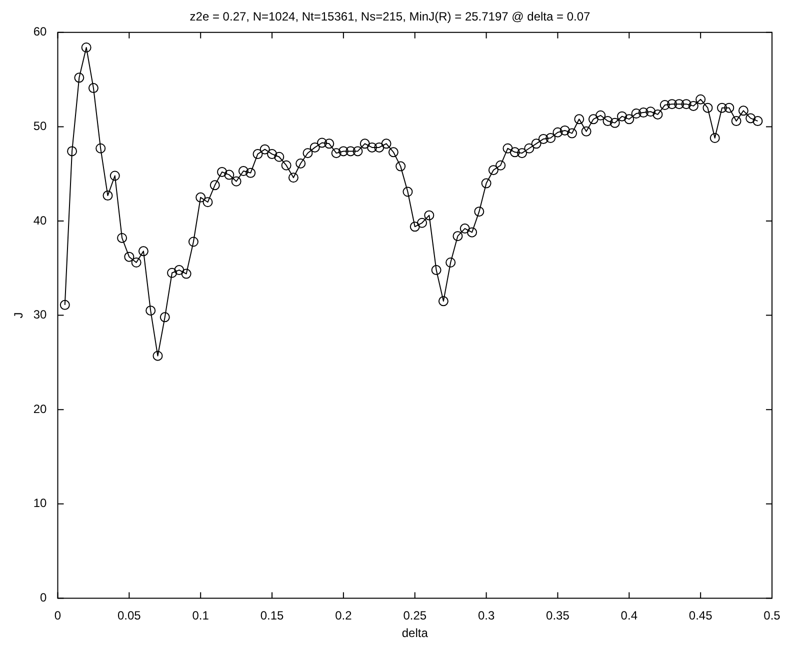 Image resolution: width=786 pixels, height=645 pixels. I want to click on y-axis-title: J, so click(19, 315).